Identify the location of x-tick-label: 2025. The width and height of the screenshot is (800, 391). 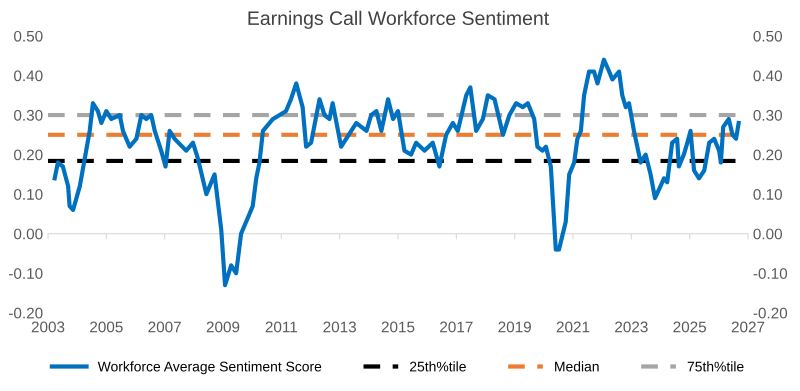
(689, 327).